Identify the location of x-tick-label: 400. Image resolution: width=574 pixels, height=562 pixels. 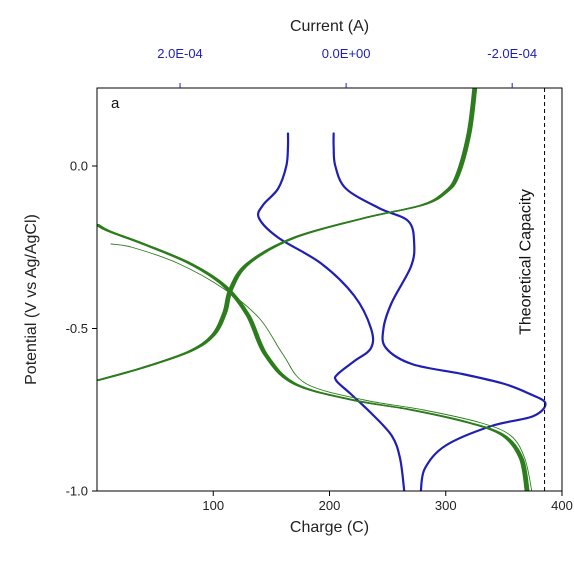
(562, 505).